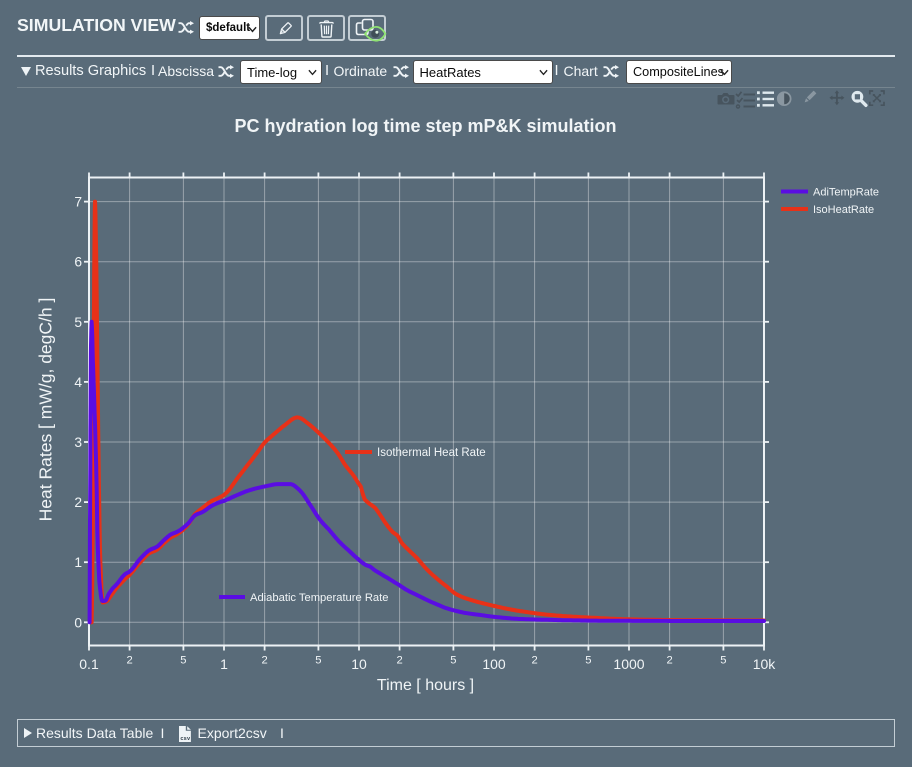 The height and width of the screenshot is (767, 912). Describe the element at coordinates (78, 622) in the screenshot. I see `svg-text: 0` at that location.